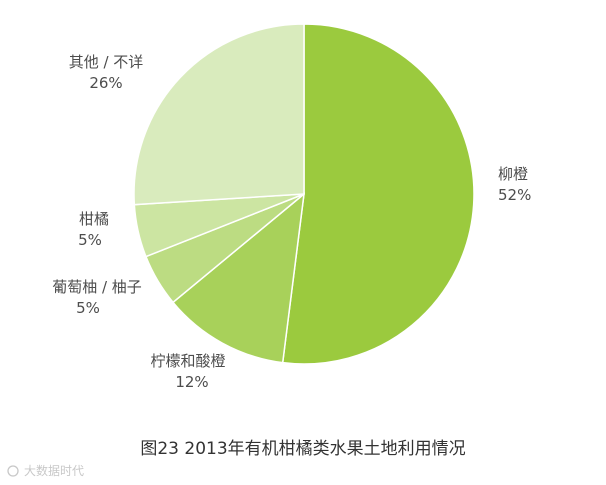 Image resolution: width=606 pixels, height=485 pixels. Describe the element at coordinates (54, 470) in the screenshot. I see `watermark-text: 大数据时代` at that location.